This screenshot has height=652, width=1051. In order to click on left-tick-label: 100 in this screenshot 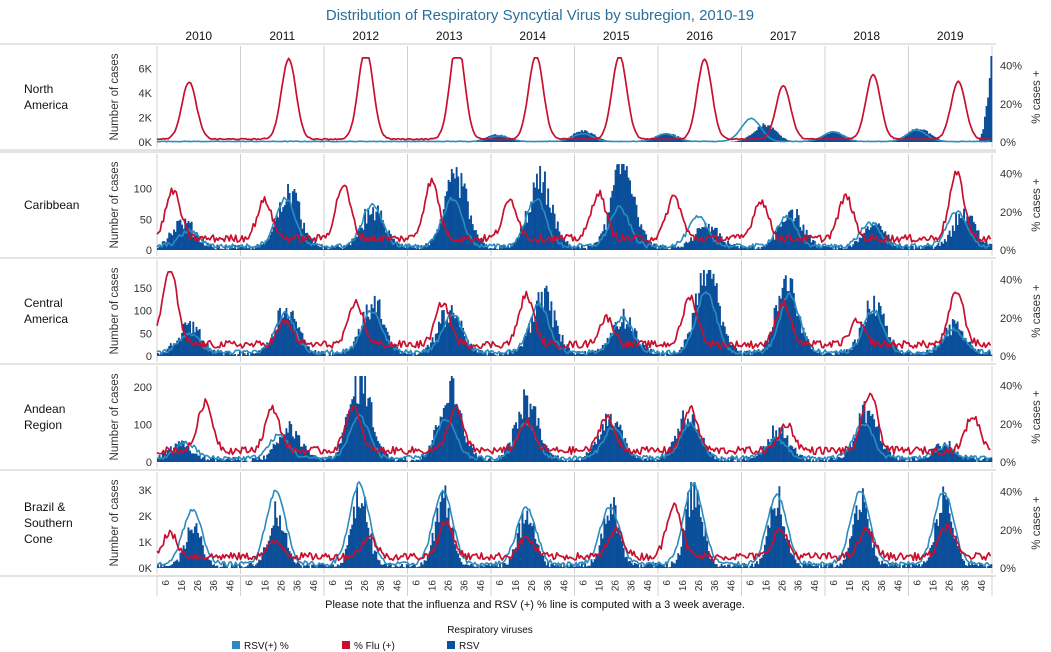, I will do `click(143, 190)`.